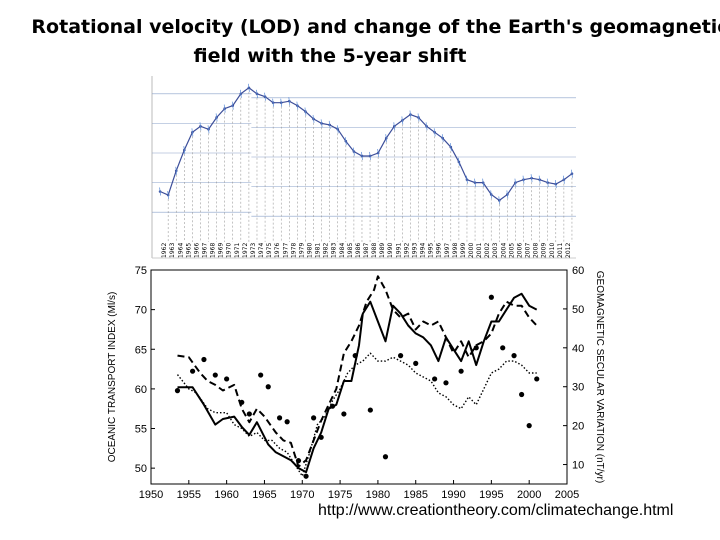 This screenshot has width=720, height=540. I want to click on ocean-y-tick-label: 60, so click(141, 390).